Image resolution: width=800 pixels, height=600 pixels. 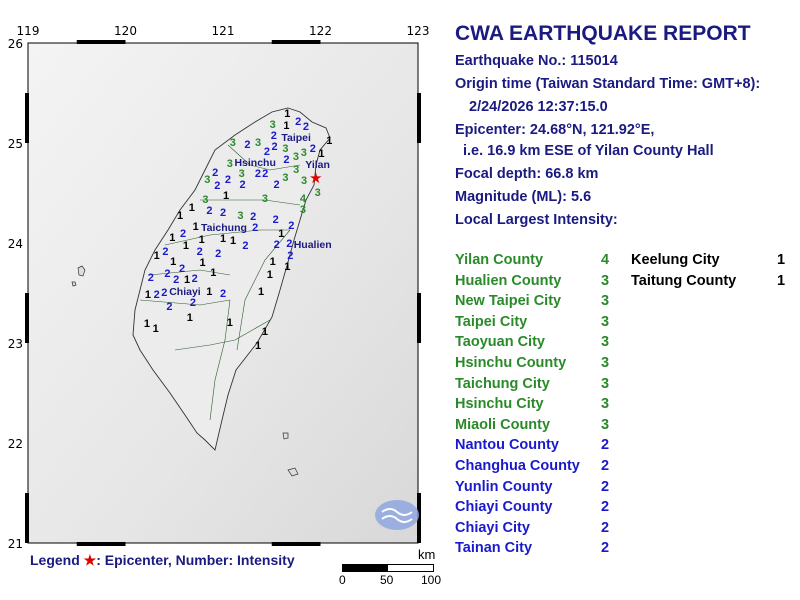 What do you see at coordinates (317, 165) in the screenshot?
I see `city-label: Yilan` at bounding box center [317, 165].